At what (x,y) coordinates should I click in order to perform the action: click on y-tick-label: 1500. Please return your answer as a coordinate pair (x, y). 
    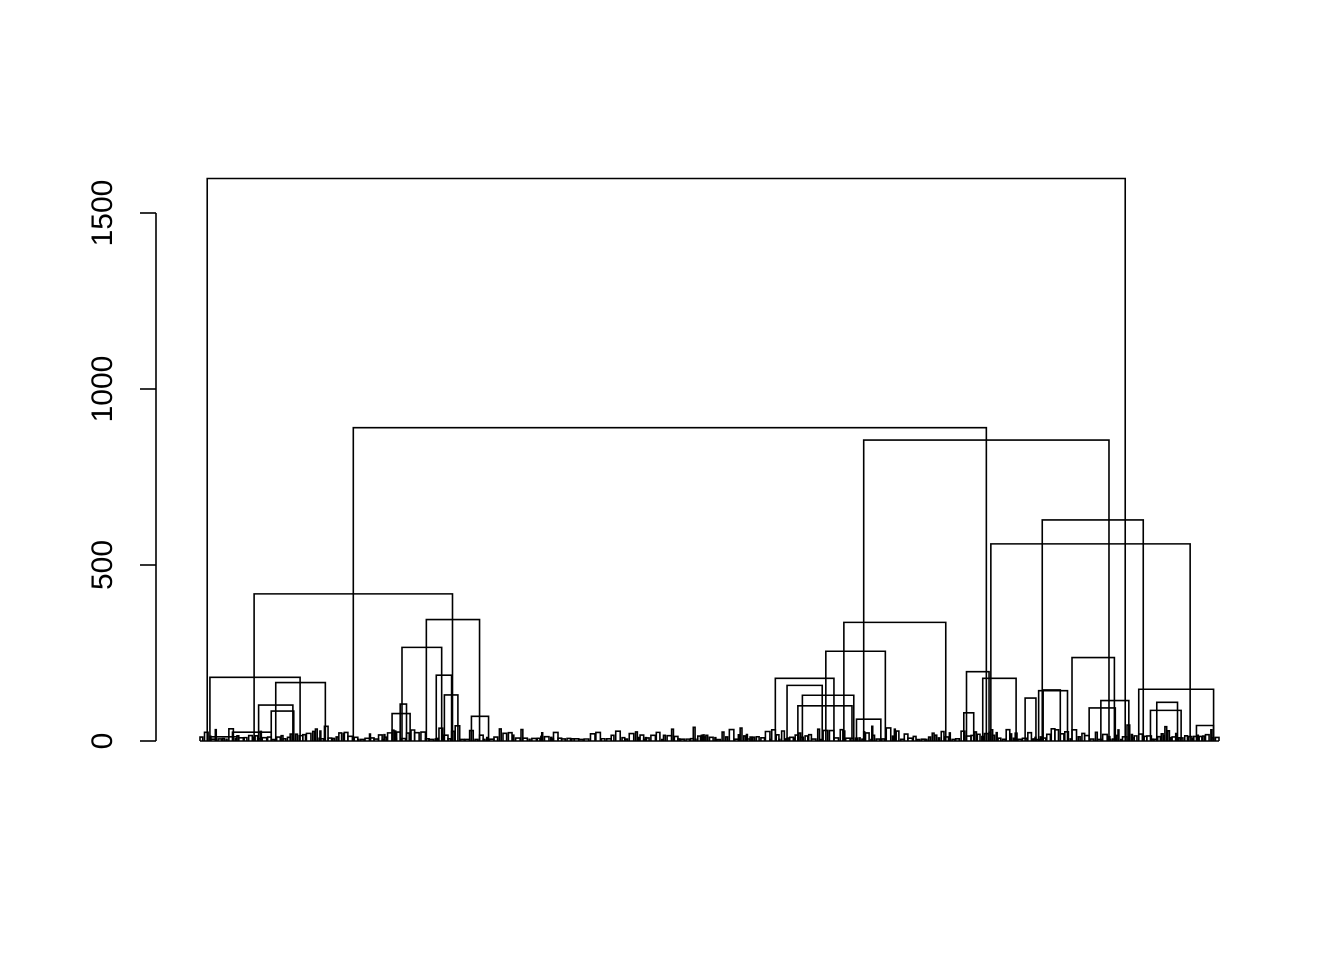
    Looking at the image, I should click on (102, 213).